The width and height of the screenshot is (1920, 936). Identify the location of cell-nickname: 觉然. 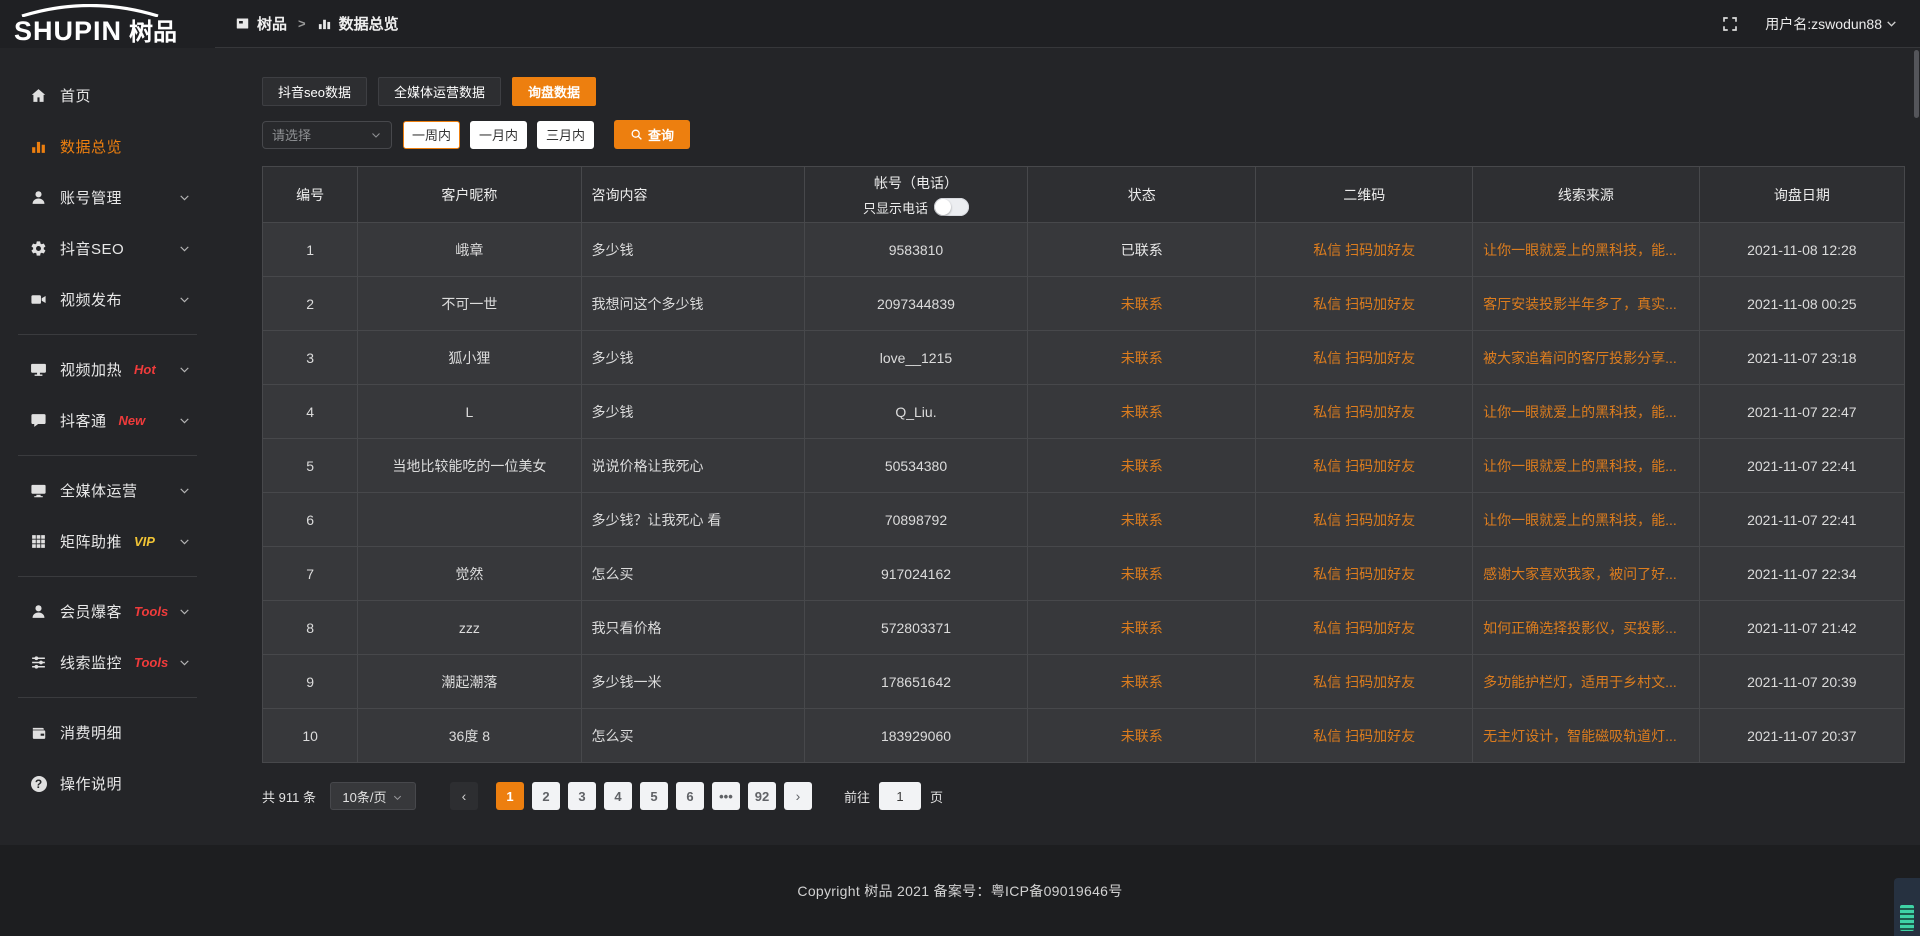
(469, 573).